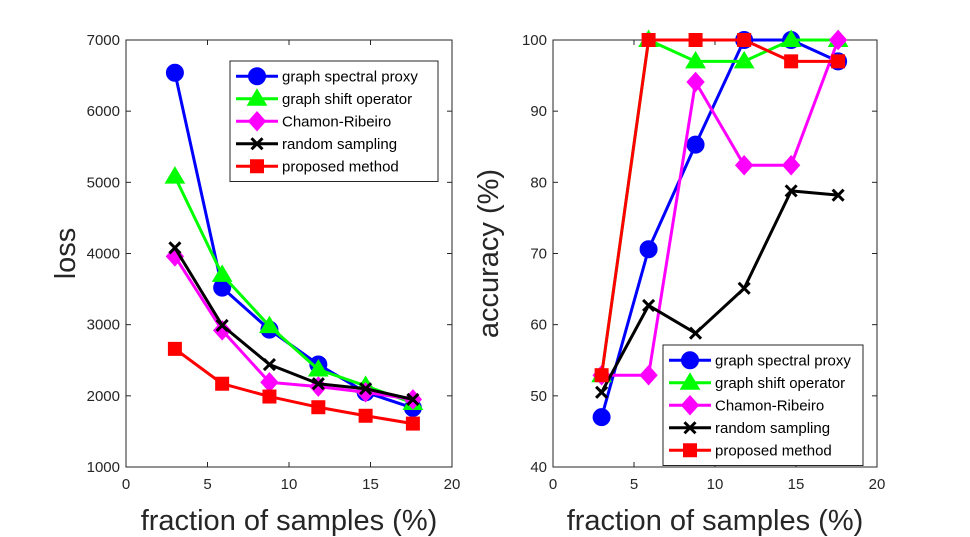  What do you see at coordinates (103, 182) in the screenshot?
I see `y-tick-label: 5000` at bounding box center [103, 182].